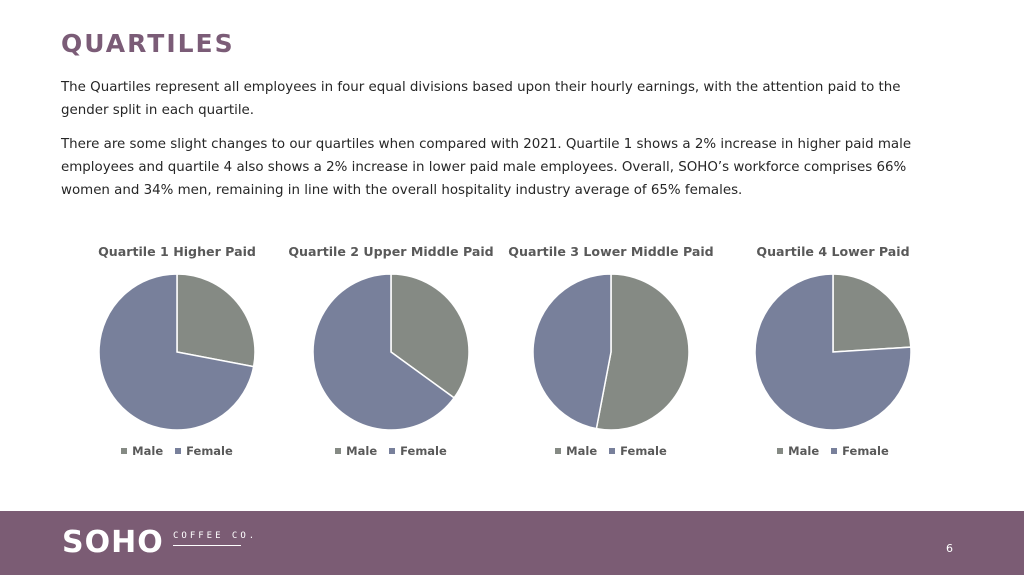 The width and height of the screenshot is (1024, 575). What do you see at coordinates (512, 543) in the screenshot?
I see `footer-bar: SOHO COFFEE CO. 6` at bounding box center [512, 543].